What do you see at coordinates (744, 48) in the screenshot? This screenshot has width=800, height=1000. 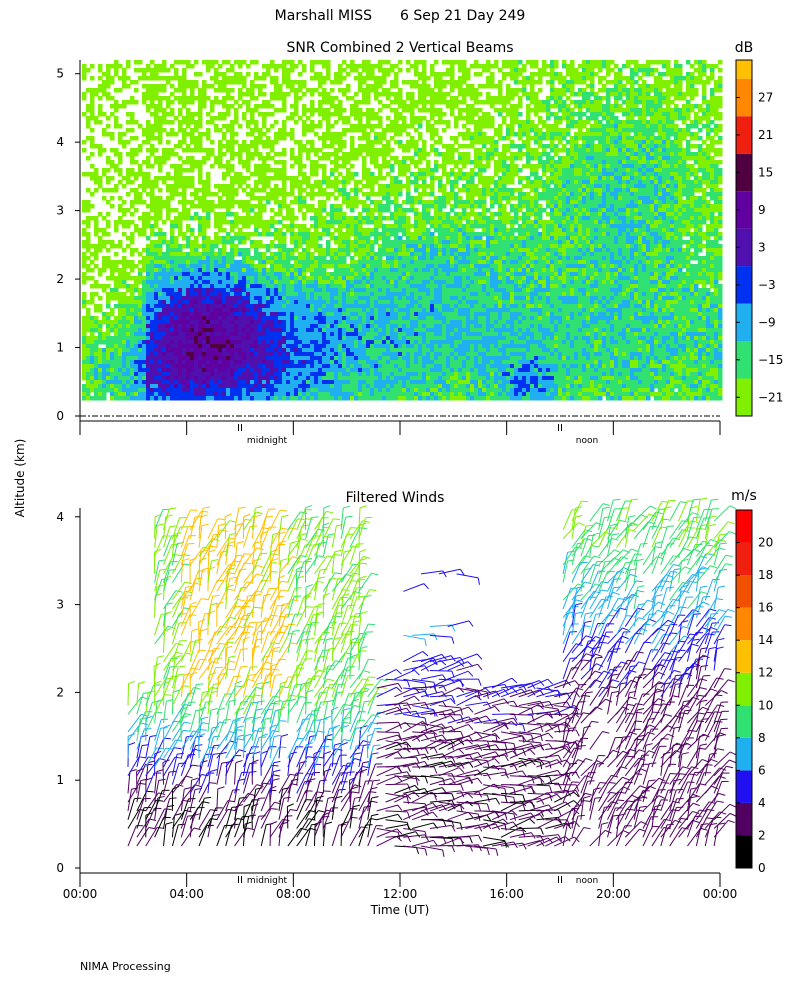 I see `snr-colorbar-unit: dB` at bounding box center [744, 48].